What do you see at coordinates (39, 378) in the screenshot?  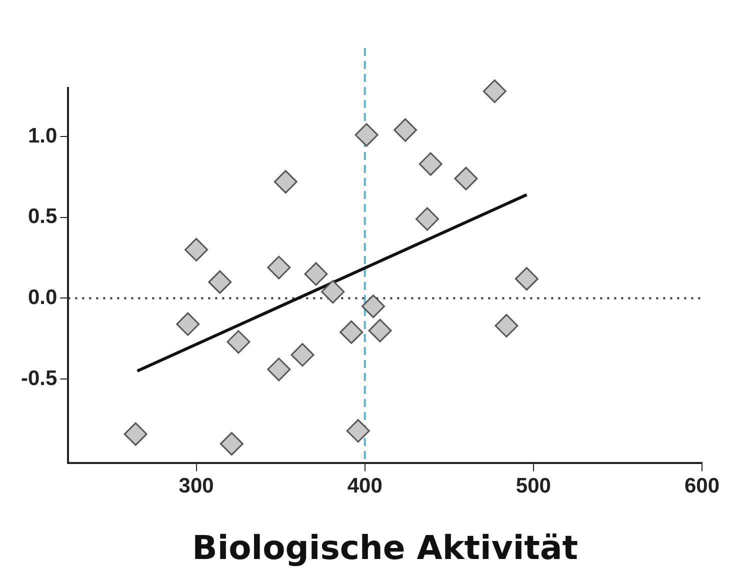 I see `y-tick-label: -0.5` at bounding box center [39, 378].